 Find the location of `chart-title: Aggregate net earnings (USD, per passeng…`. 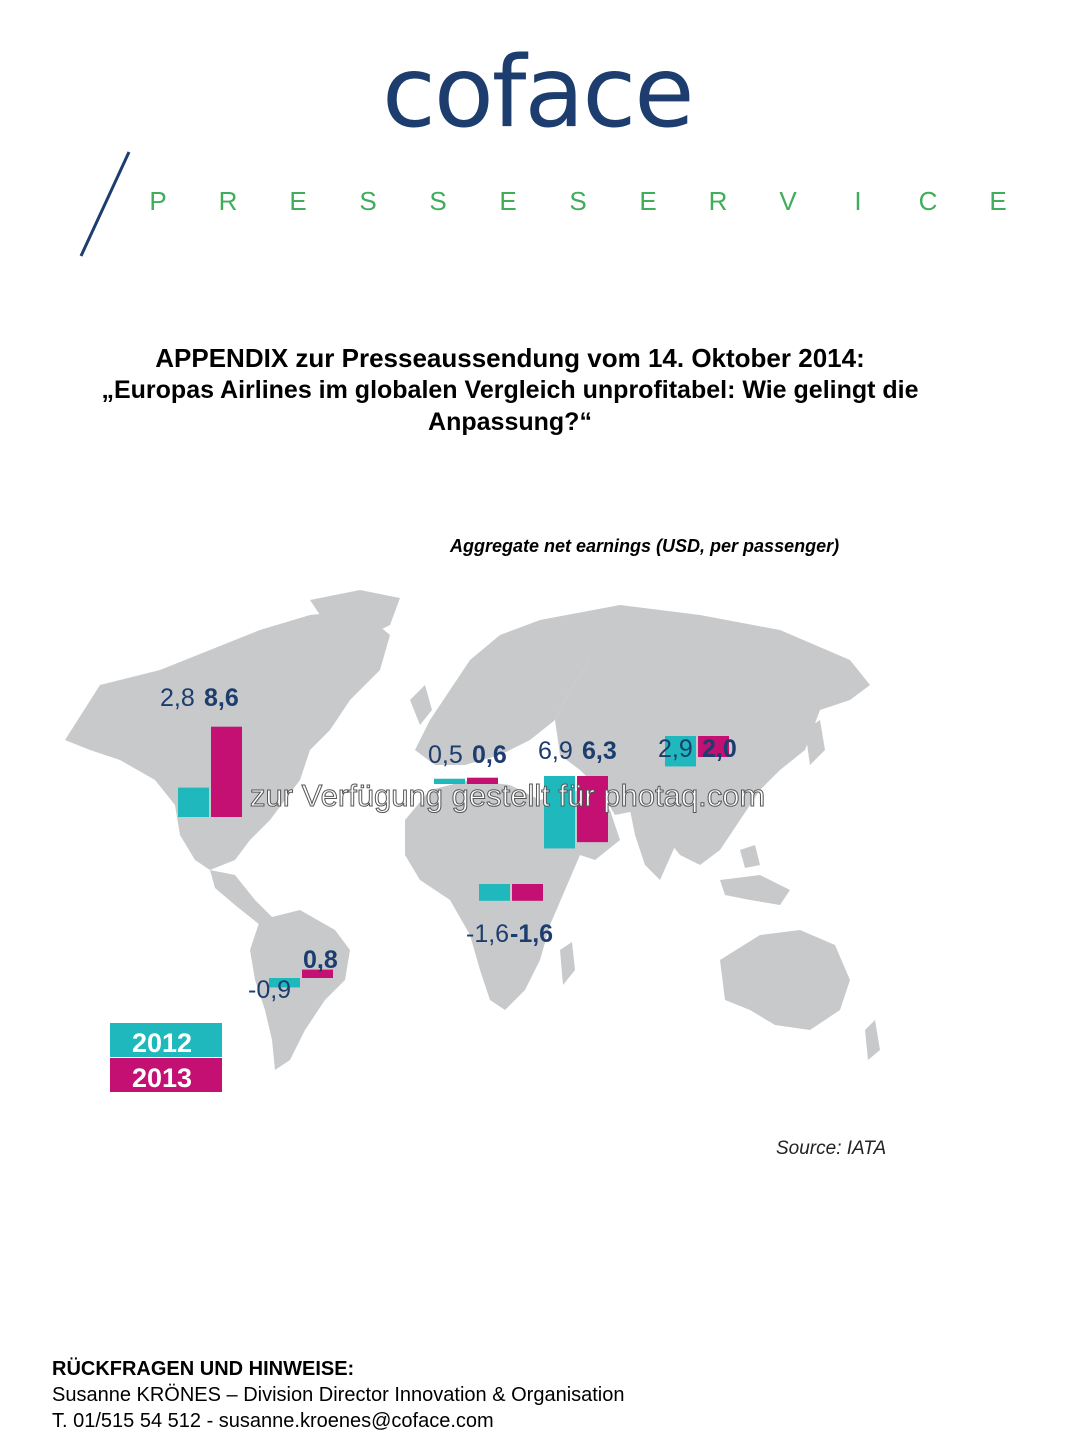

chart-title: Aggregate net earnings (USD, per passeng… is located at coordinates (645, 546).